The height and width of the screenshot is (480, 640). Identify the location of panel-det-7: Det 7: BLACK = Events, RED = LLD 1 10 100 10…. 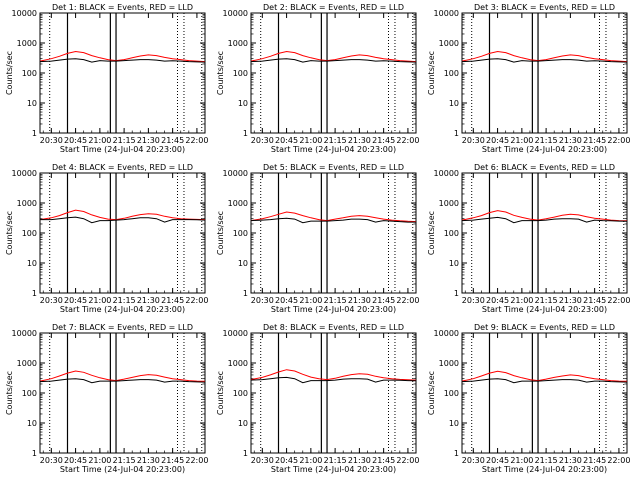
(106, 398).